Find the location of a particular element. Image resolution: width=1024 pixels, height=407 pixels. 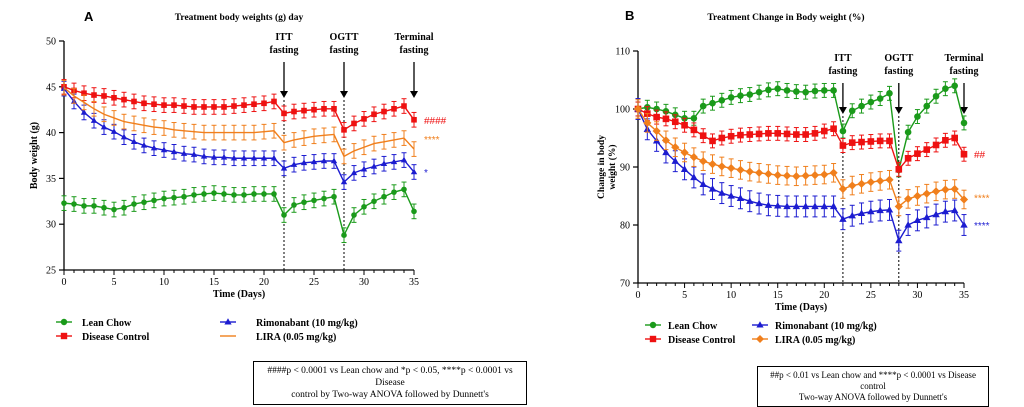

y-tick-label-a: 50 is located at coordinates (51, 42).